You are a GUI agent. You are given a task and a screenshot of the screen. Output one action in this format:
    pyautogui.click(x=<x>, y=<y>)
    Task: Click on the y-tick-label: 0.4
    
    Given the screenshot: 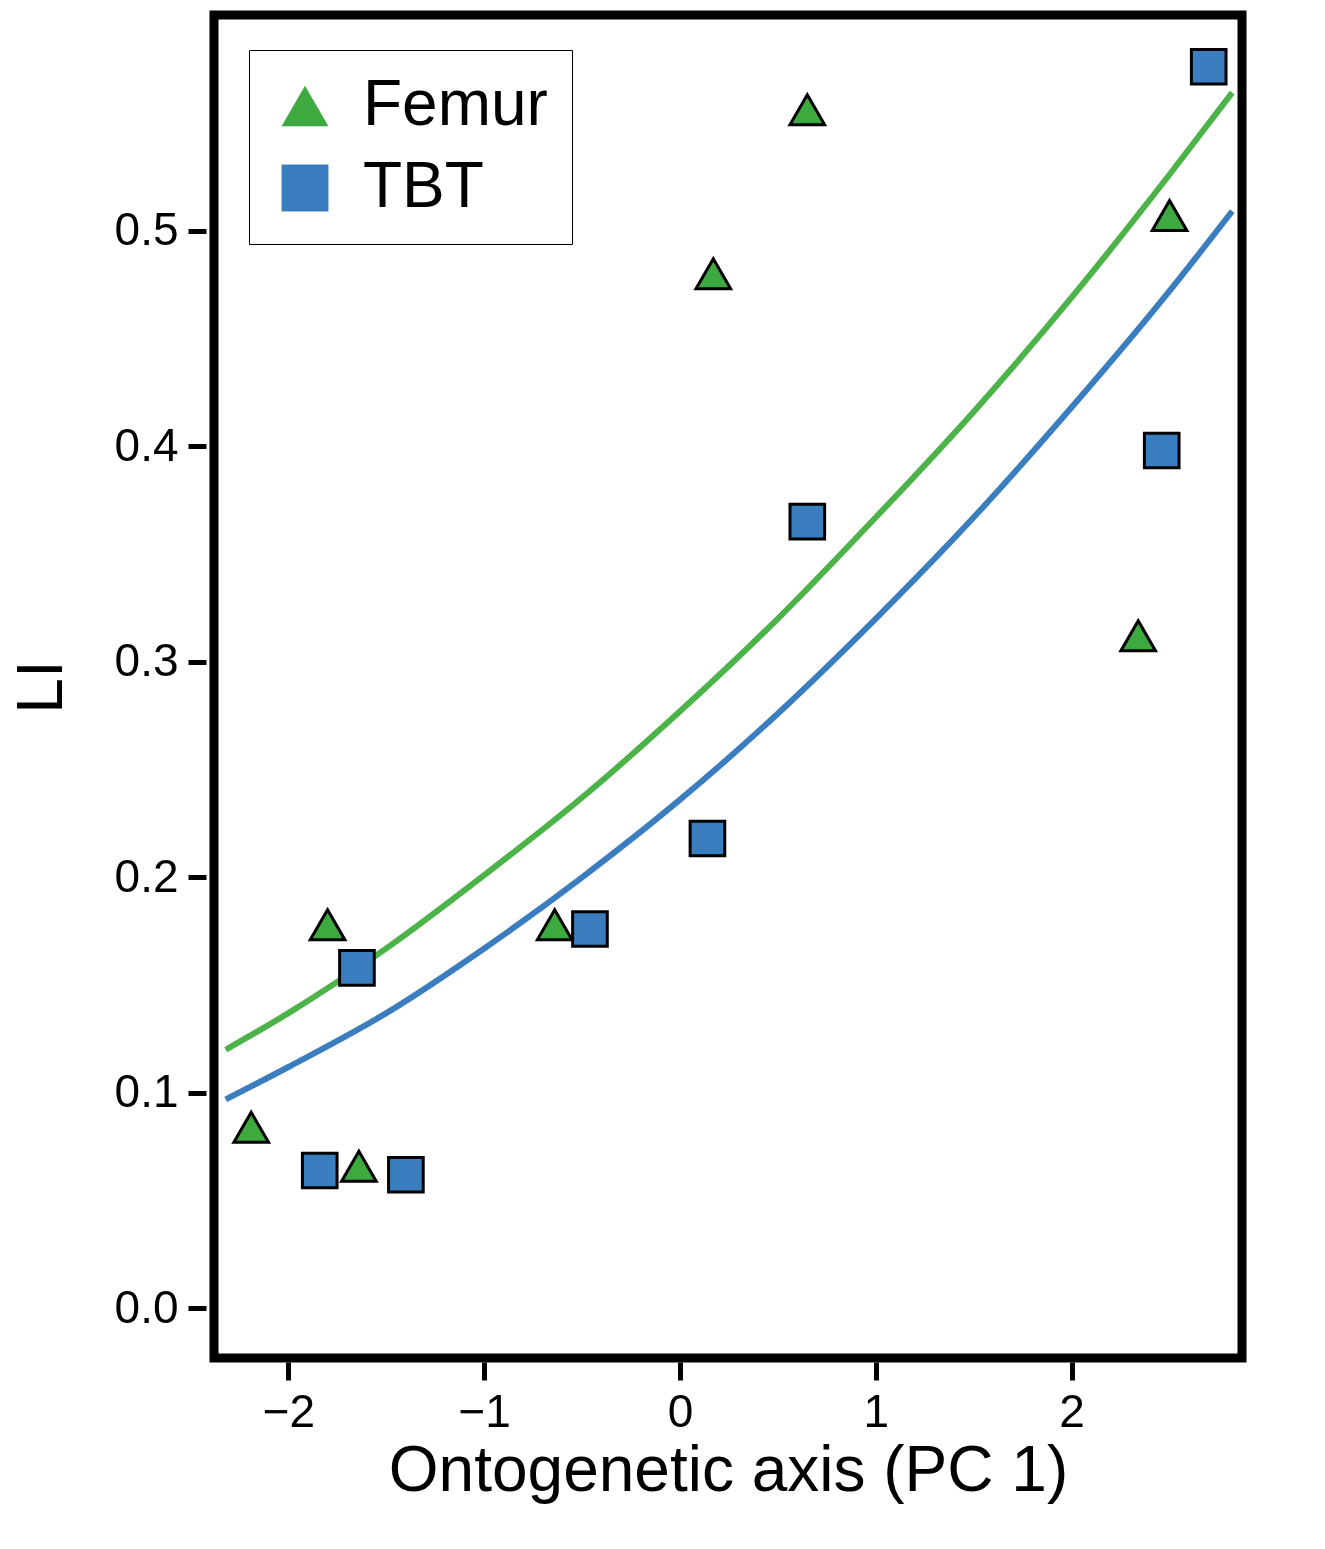 What is the action you would take?
    pyautogui.click(x=146, y=444)
    